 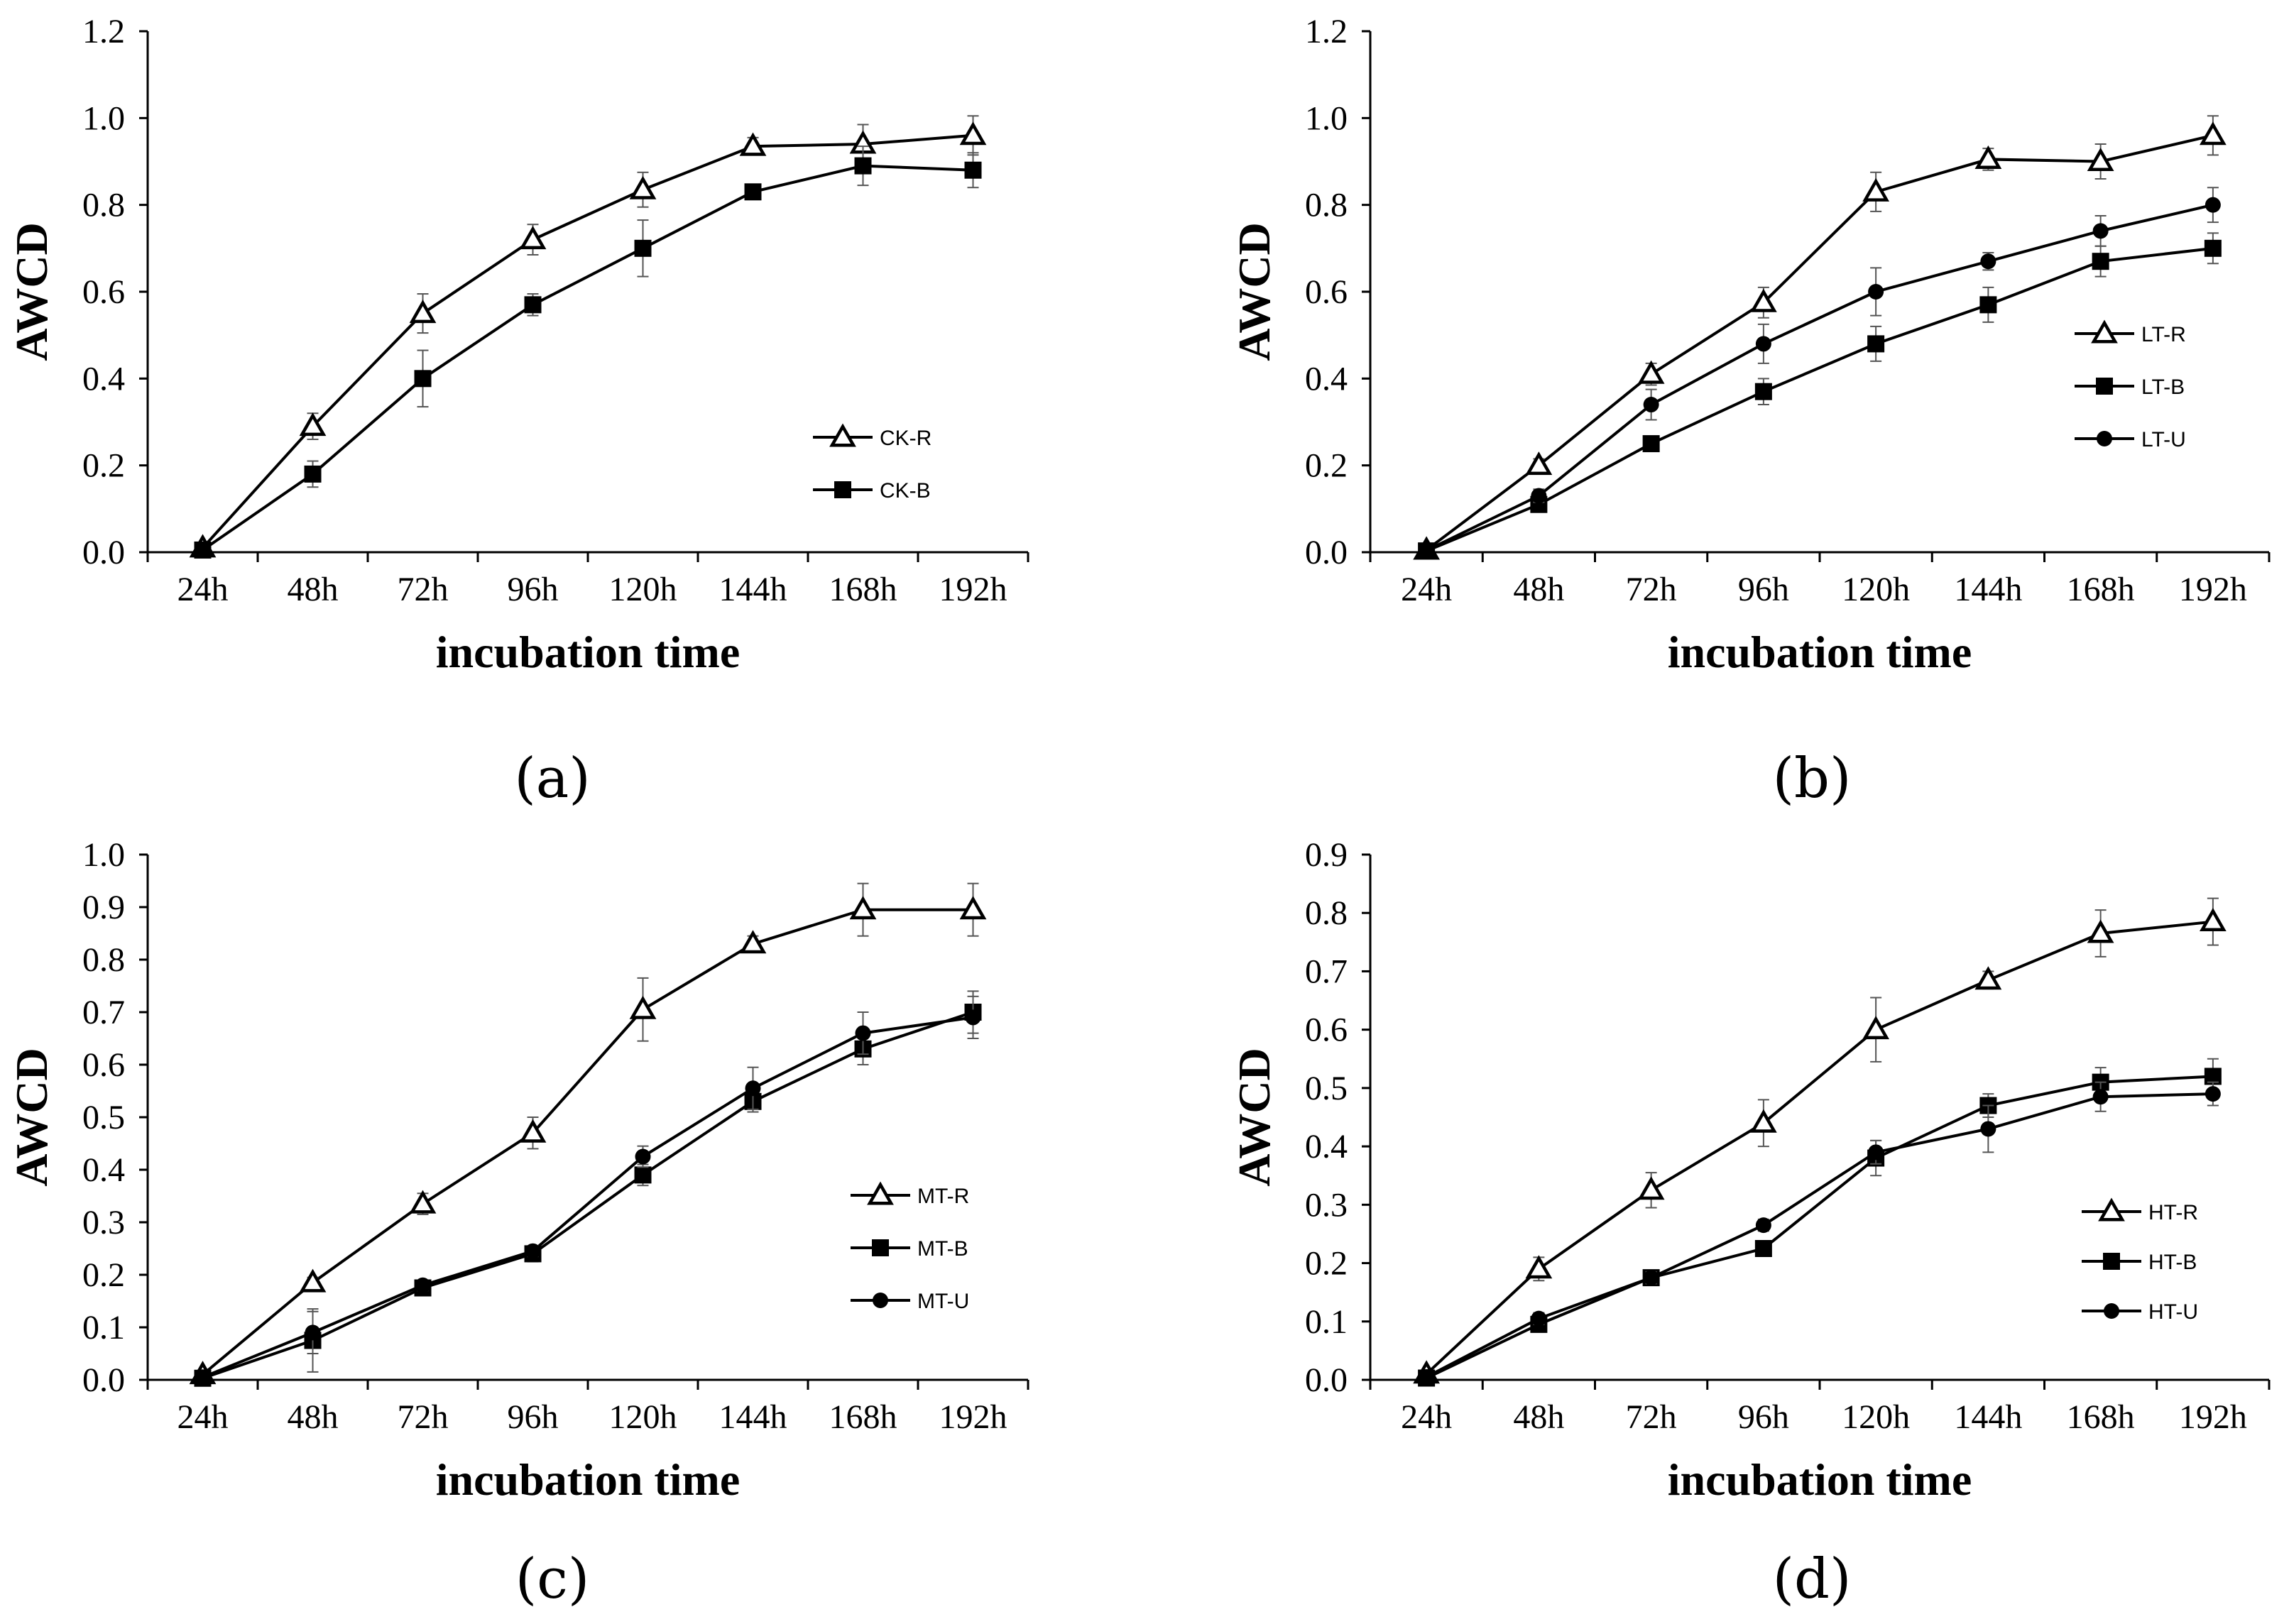 What do you see at coordinates (553, 1579) in the screenshot?
I see `panel-label-c: (c)` at bounding box center [553, 1579].